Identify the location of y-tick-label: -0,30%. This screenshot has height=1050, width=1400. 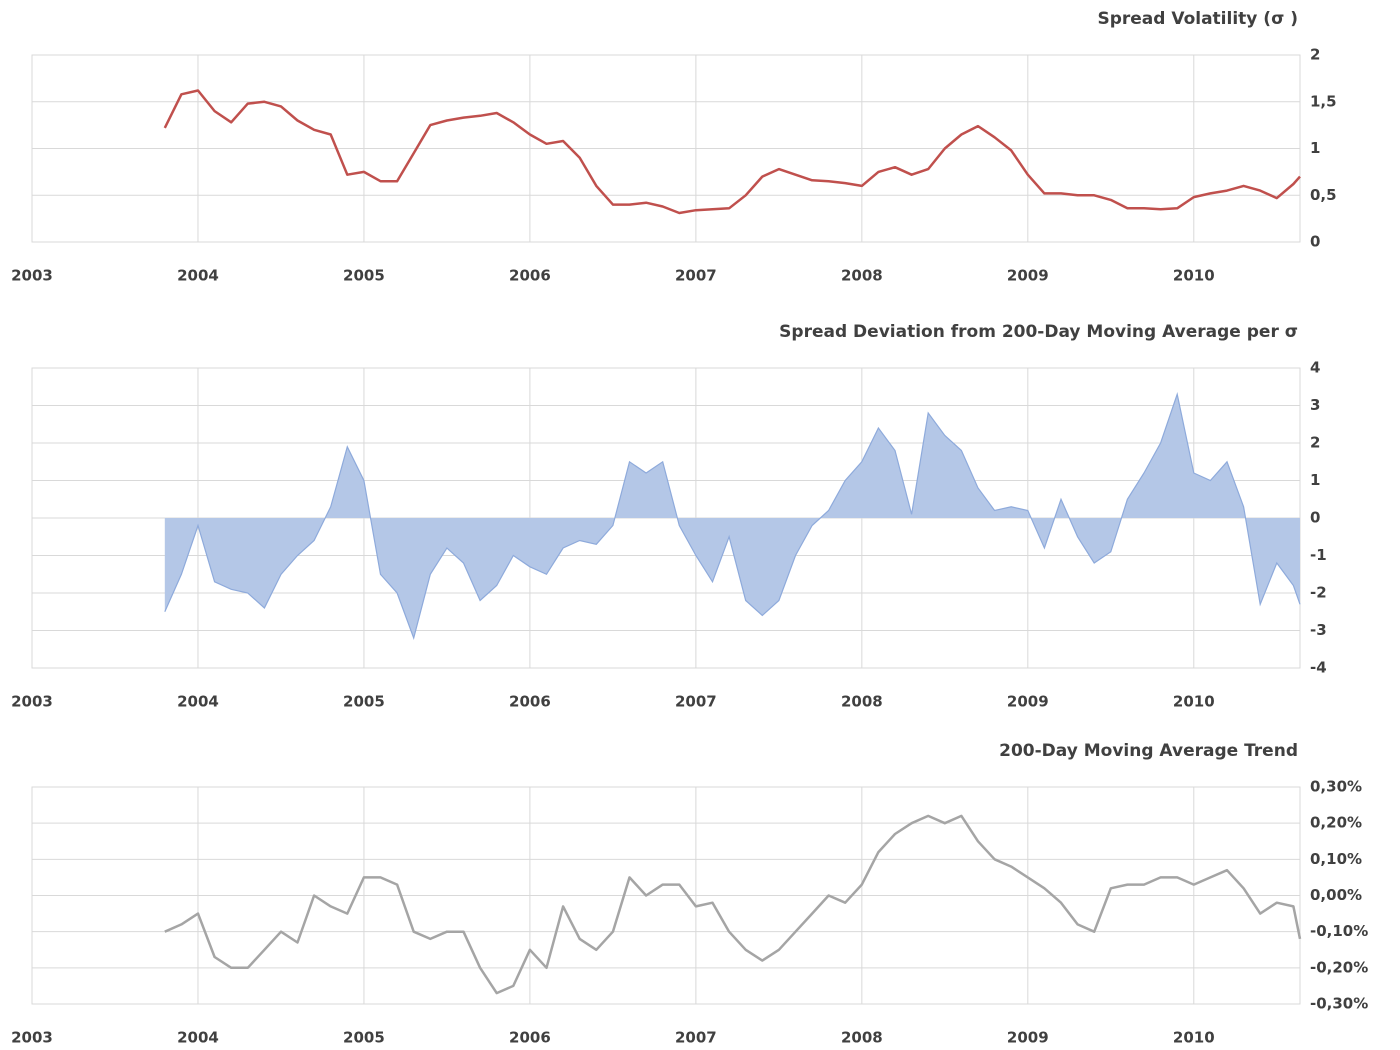
(1339, 1004).